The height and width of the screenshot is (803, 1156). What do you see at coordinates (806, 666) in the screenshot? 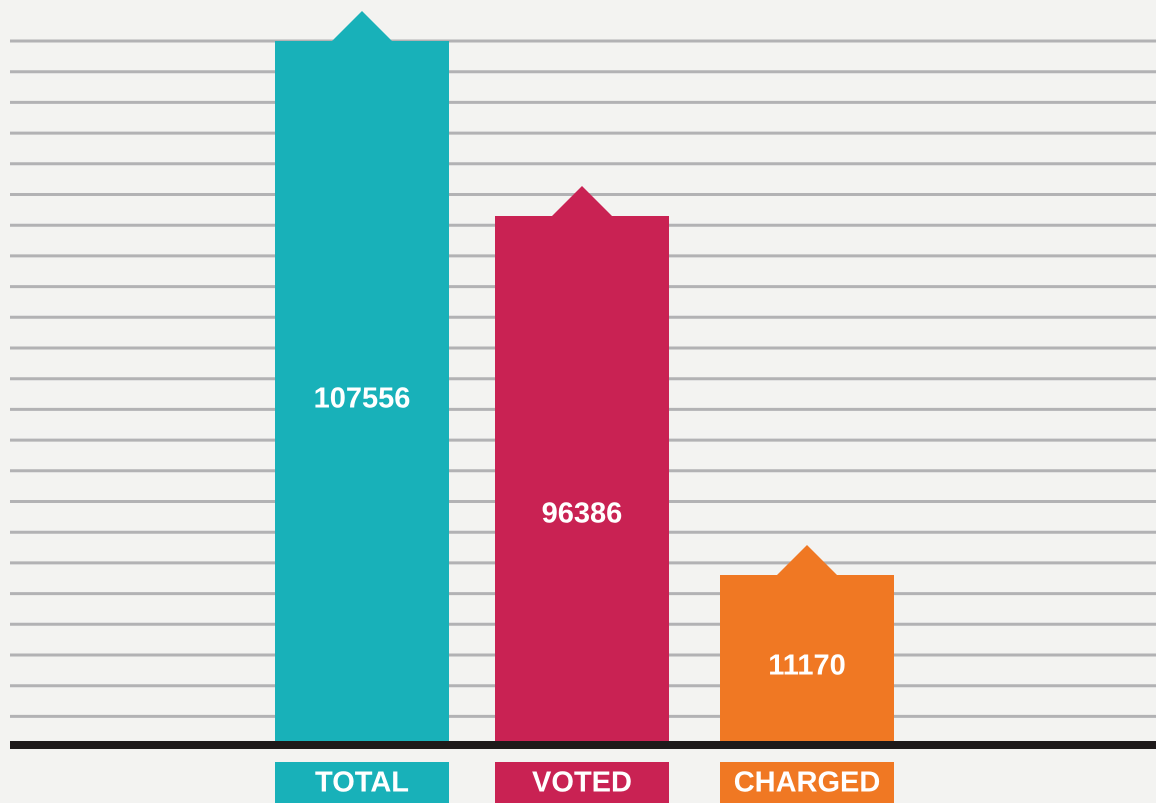
I see `bar-value: 11170` at bounding box center [806, 666].